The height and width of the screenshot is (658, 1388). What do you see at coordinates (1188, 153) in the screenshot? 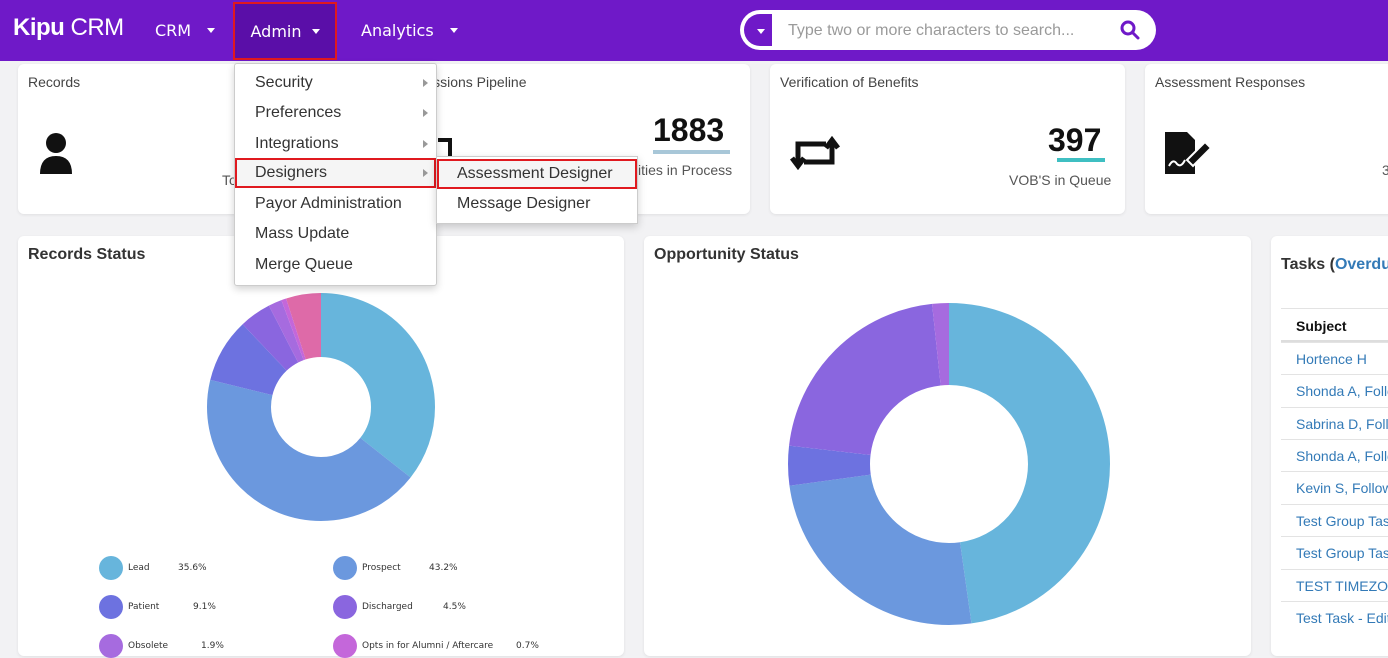
I see `file-signature-icon` at bounding box center [1188, 153].